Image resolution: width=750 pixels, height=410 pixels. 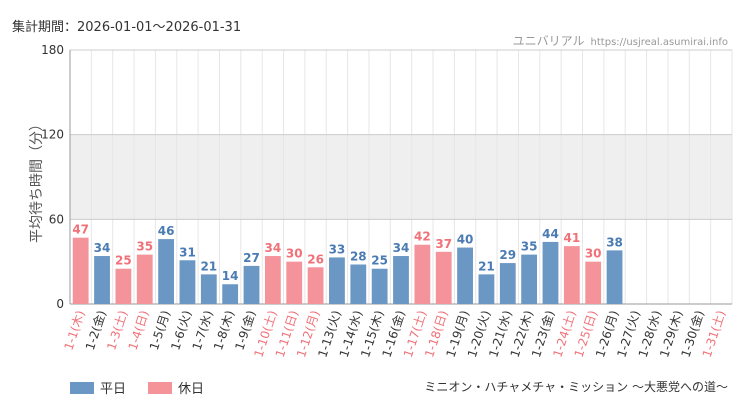 I want to click on bar-value-label: 47, so click(x=80, y=230).